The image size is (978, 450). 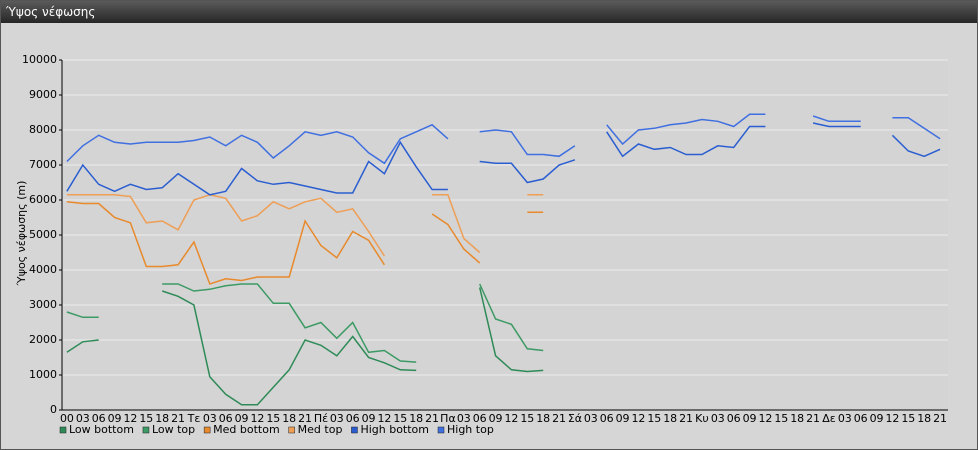 I want to click on legend-label: Med bottom, so click(x=246, y=429).